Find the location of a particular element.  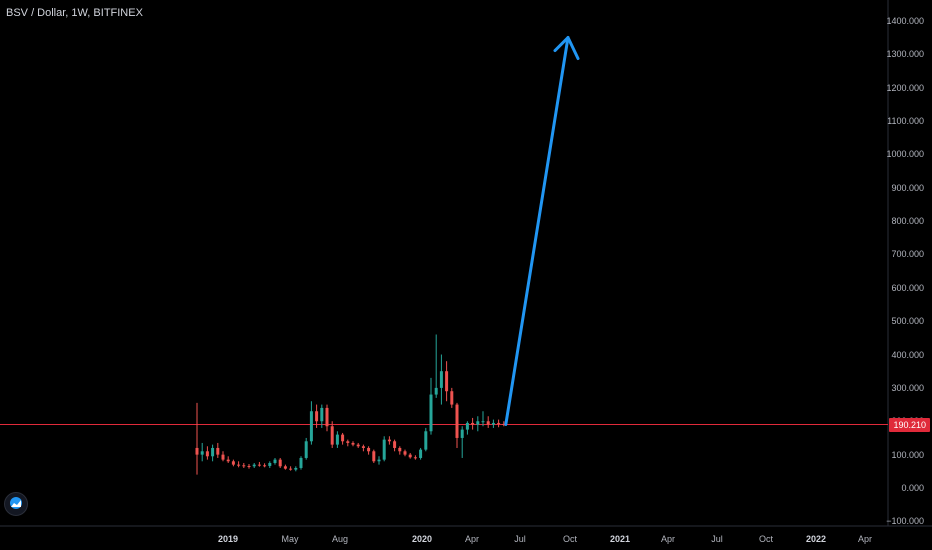

y-tick-label: 300.000 is located at coordinates (907, 387).